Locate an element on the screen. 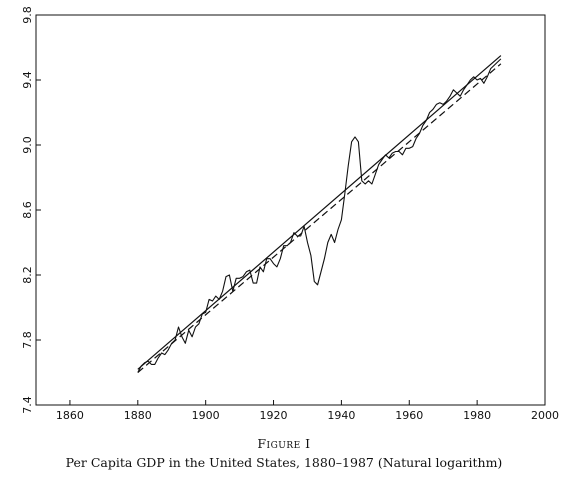 The height and width of the screenshot is (477, 568). x-tick-label: 1940 is located at coordinates (341, 415).